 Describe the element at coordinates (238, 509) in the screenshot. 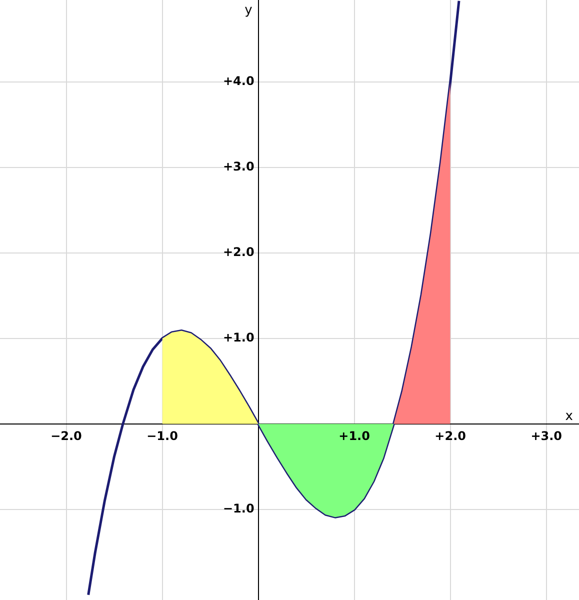

I see `y-tick-label: −1.0` at that location.